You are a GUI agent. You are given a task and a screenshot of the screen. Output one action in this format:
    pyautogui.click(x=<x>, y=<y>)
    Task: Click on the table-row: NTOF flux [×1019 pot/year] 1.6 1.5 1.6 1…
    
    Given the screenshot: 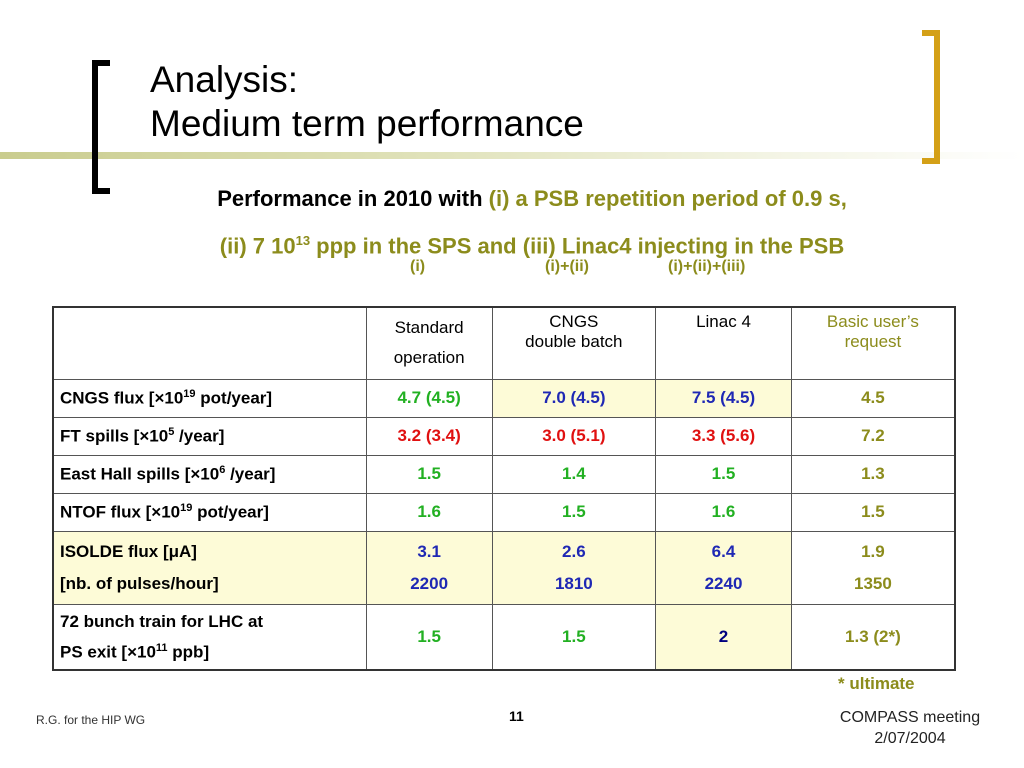 What is the action you would take?
    pyautogui.click(x=504, y=512)
    